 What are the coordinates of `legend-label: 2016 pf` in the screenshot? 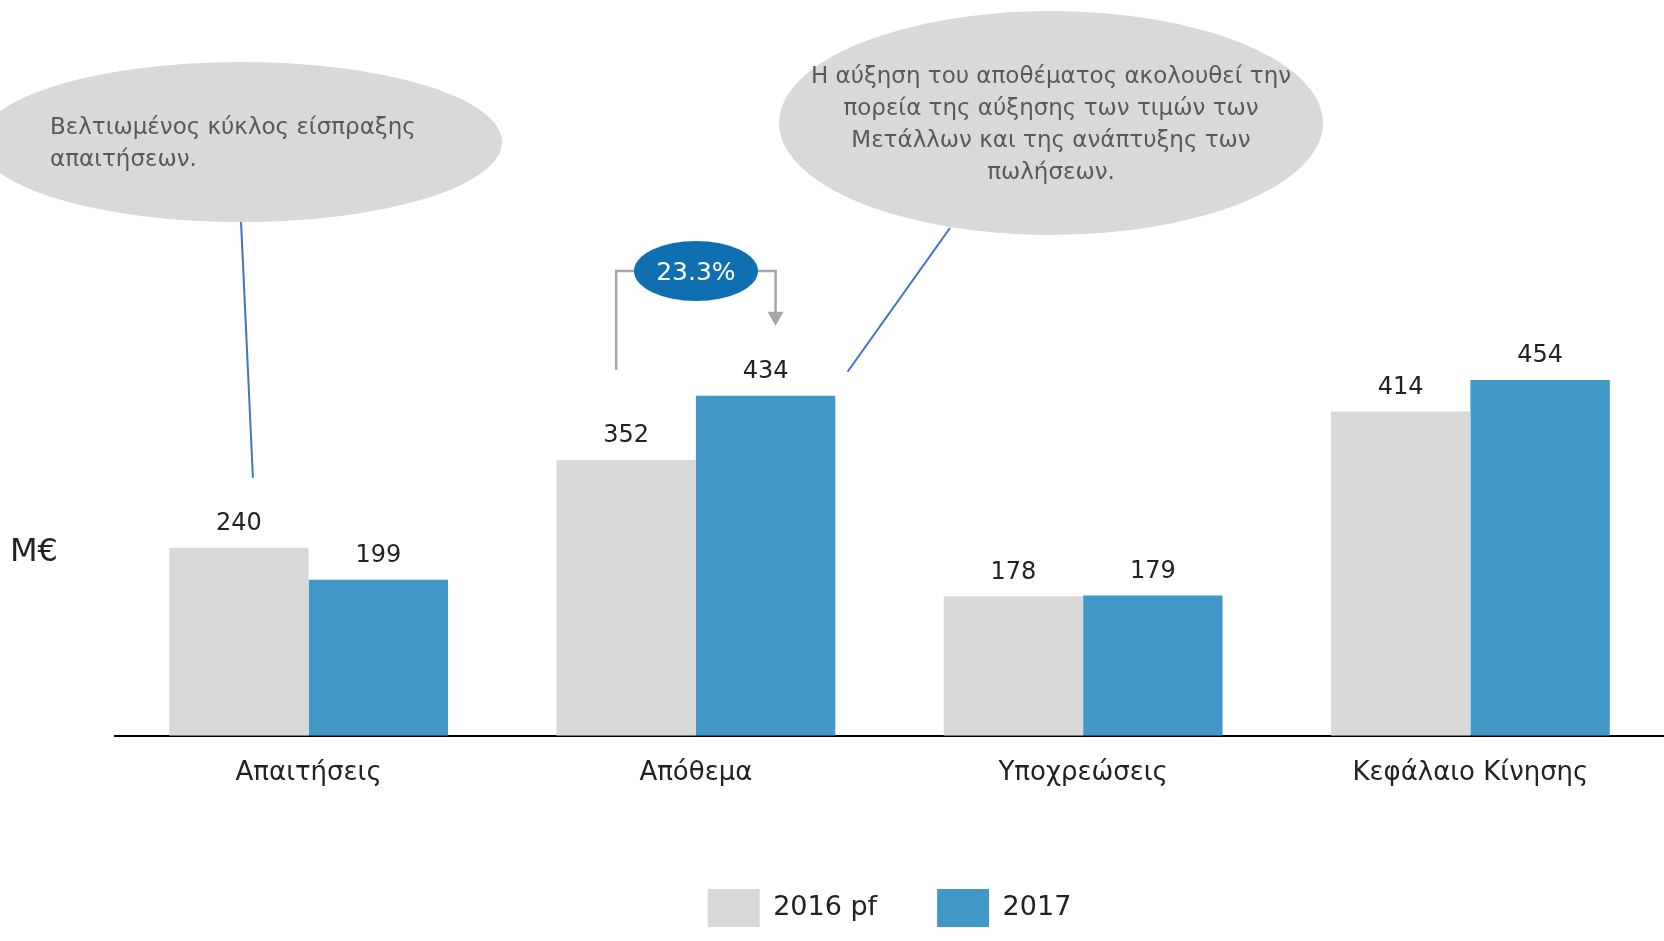 It's located at (826, 906).